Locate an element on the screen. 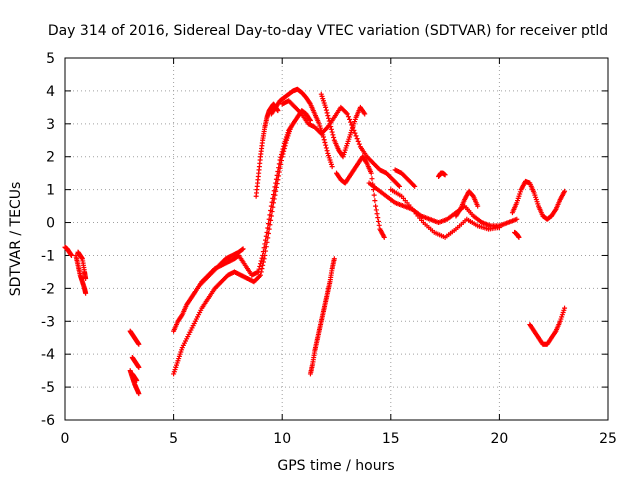  series-wave-21h is located at coordinates (538, 200).